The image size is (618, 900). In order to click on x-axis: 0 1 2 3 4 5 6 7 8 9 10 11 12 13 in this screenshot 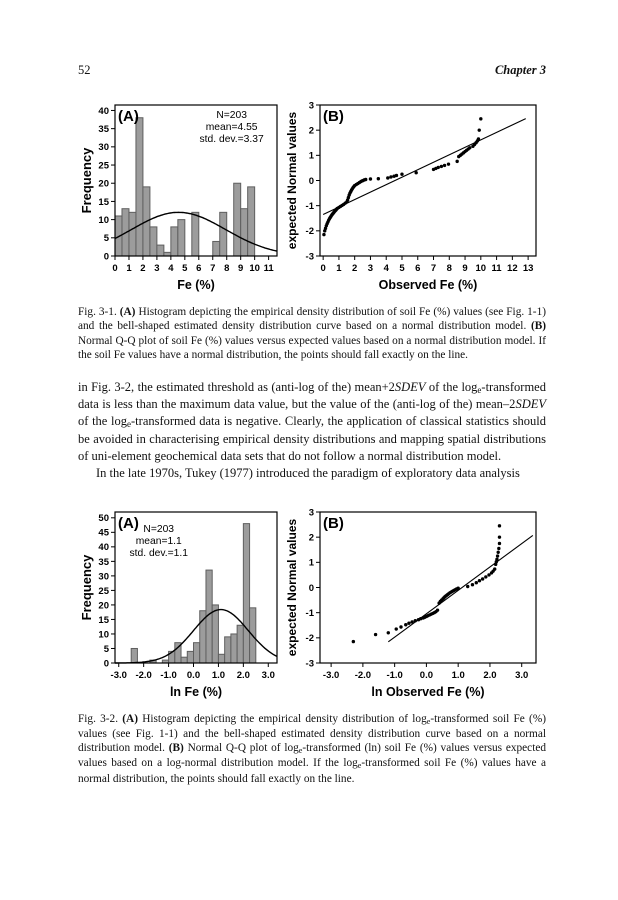, I will do `click(427, 264)`.